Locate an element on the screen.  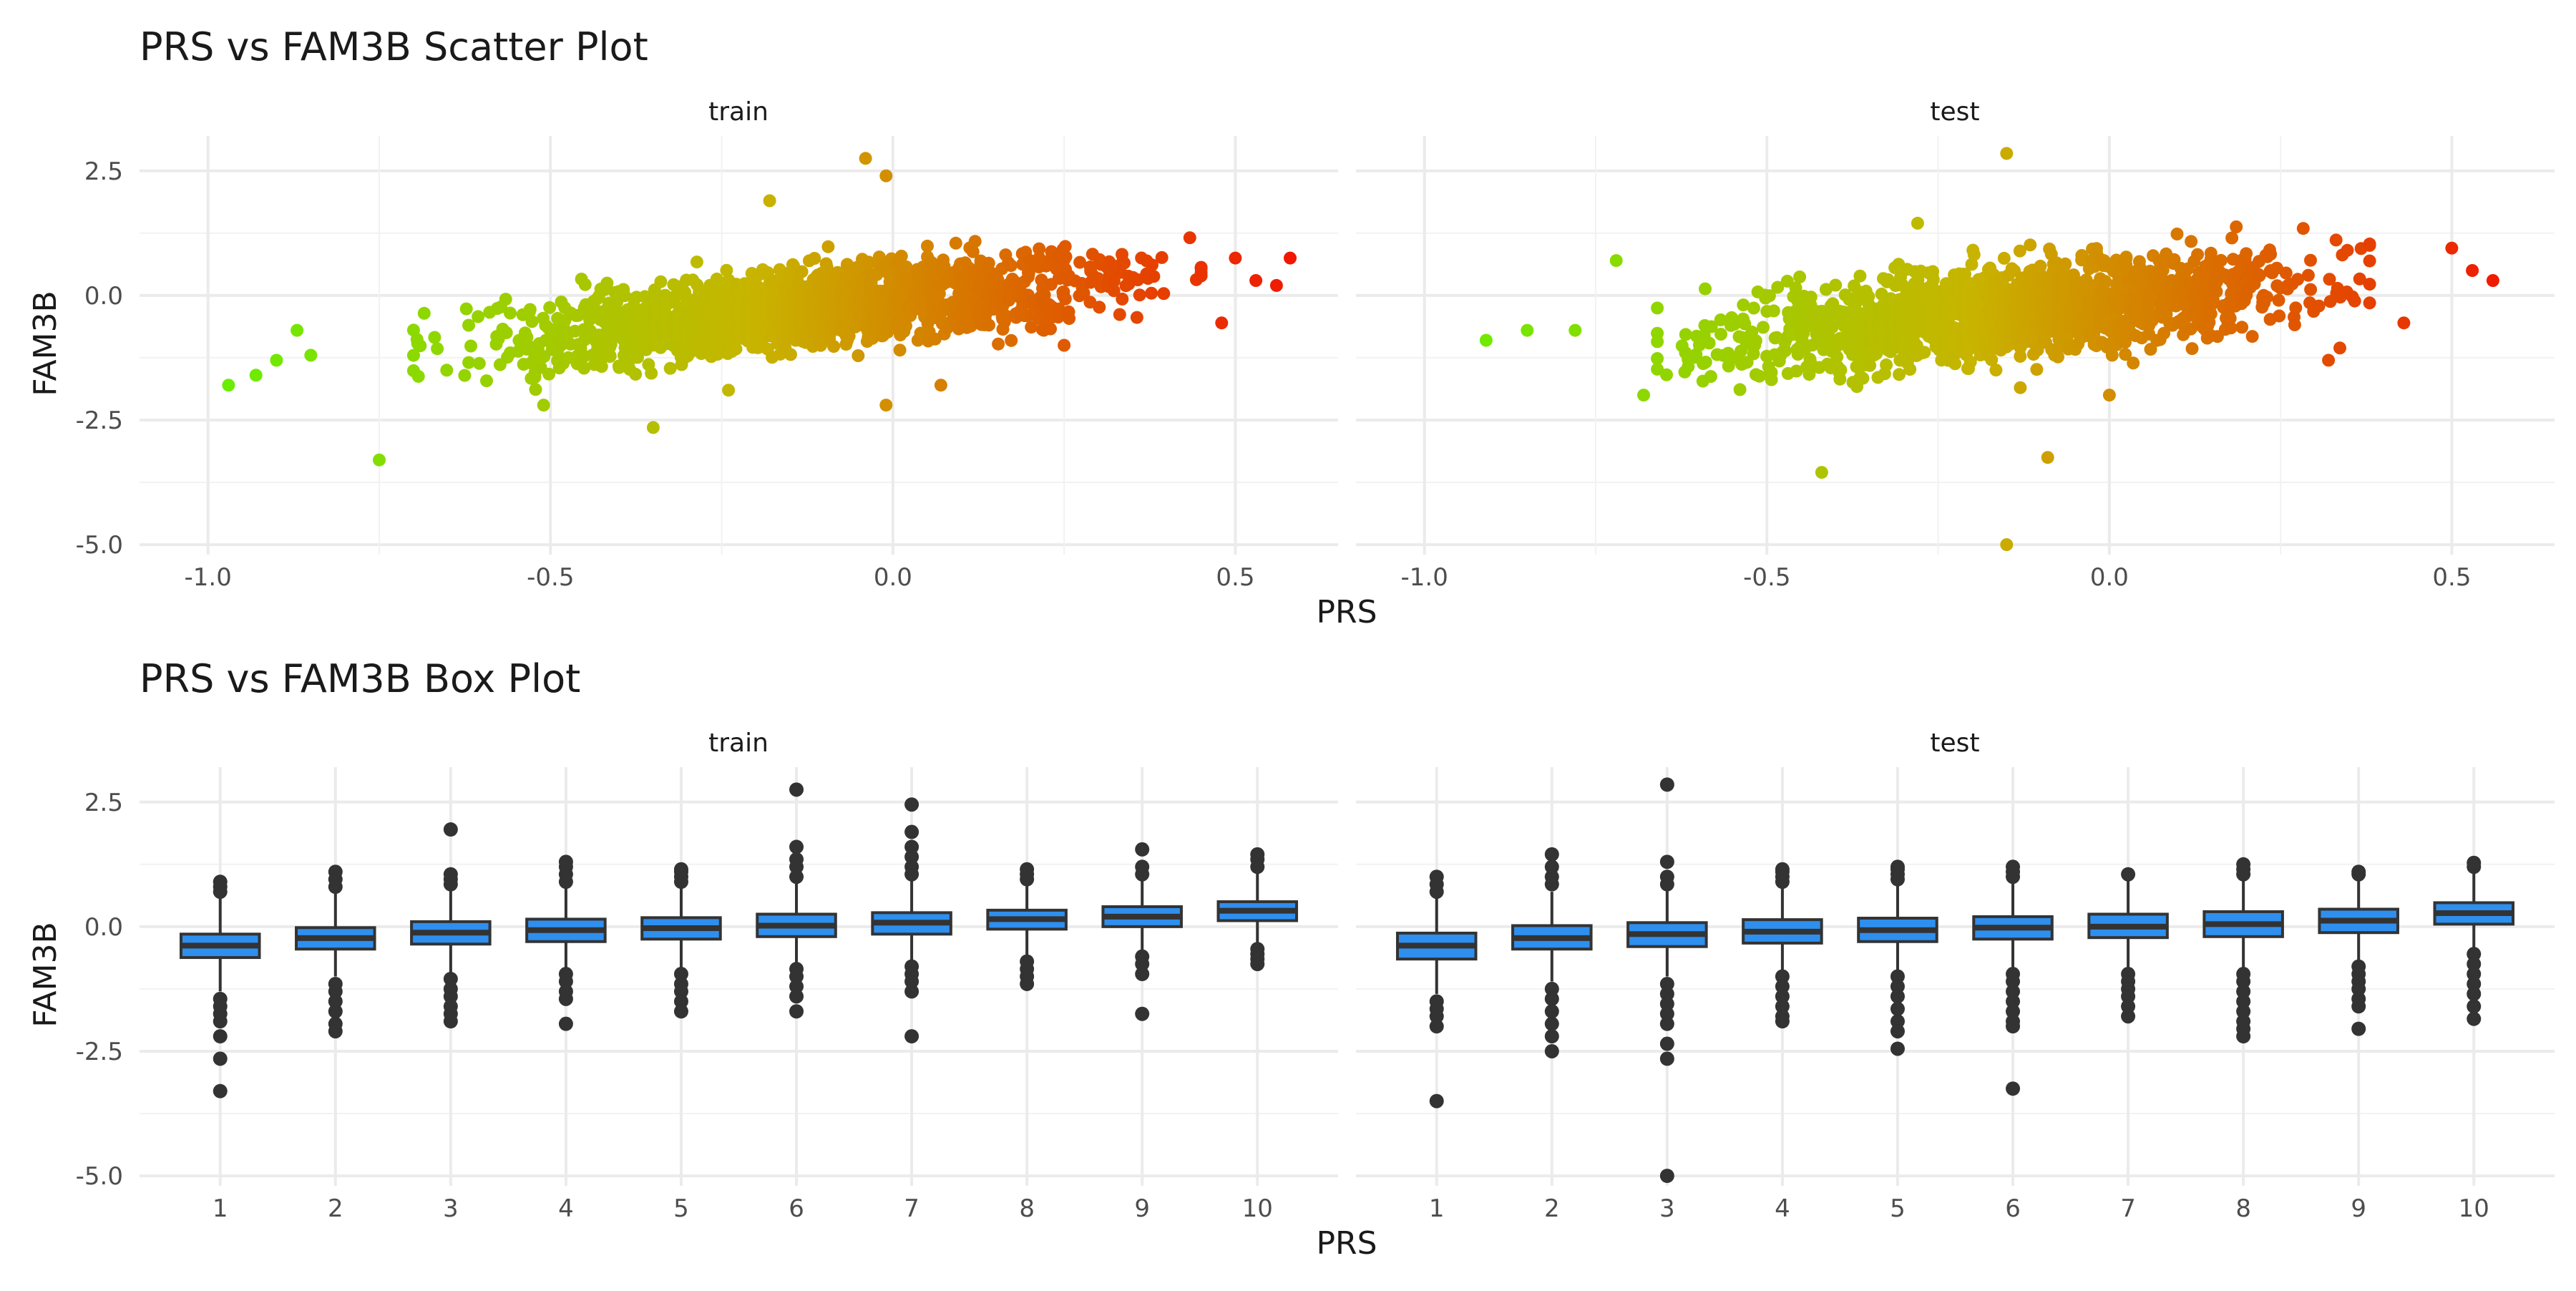
scatter-x-axis-title: PRS is located at coordinates (1346, 612).